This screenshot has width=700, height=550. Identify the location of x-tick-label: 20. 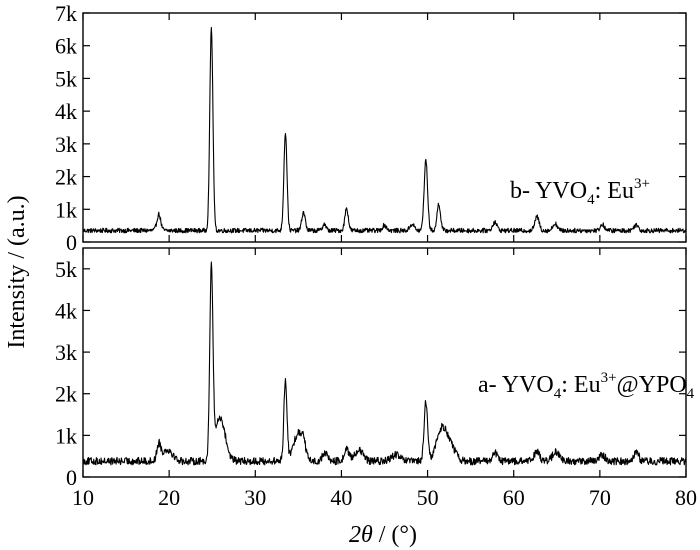
(169, 497).